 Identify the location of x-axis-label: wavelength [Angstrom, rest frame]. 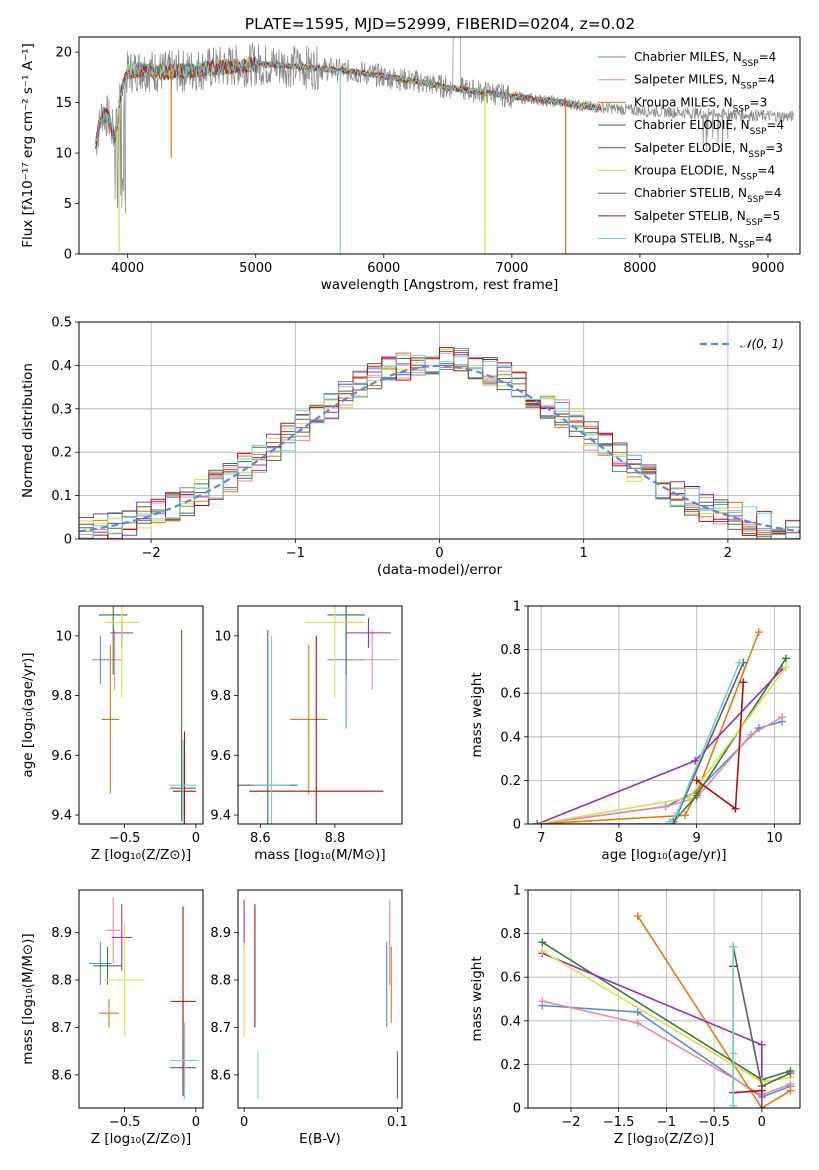
(440, 285).